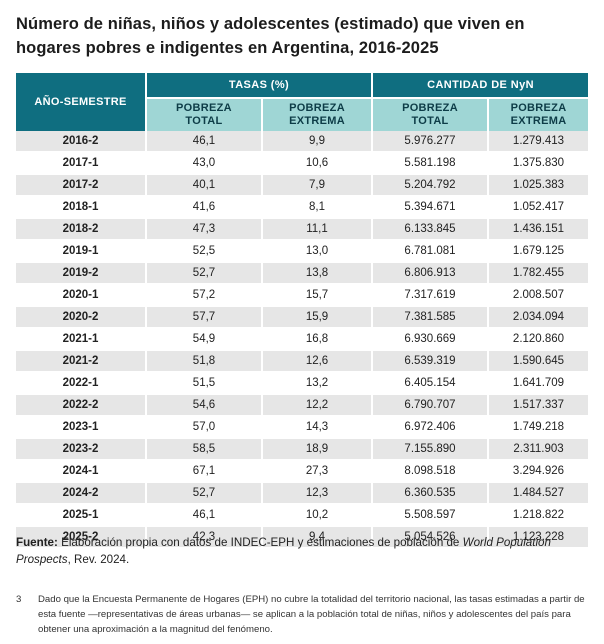  Describe the element at coordinates (318, 471) in the screenshot. I see `rate-extreme-cell: 27,3` at that location.